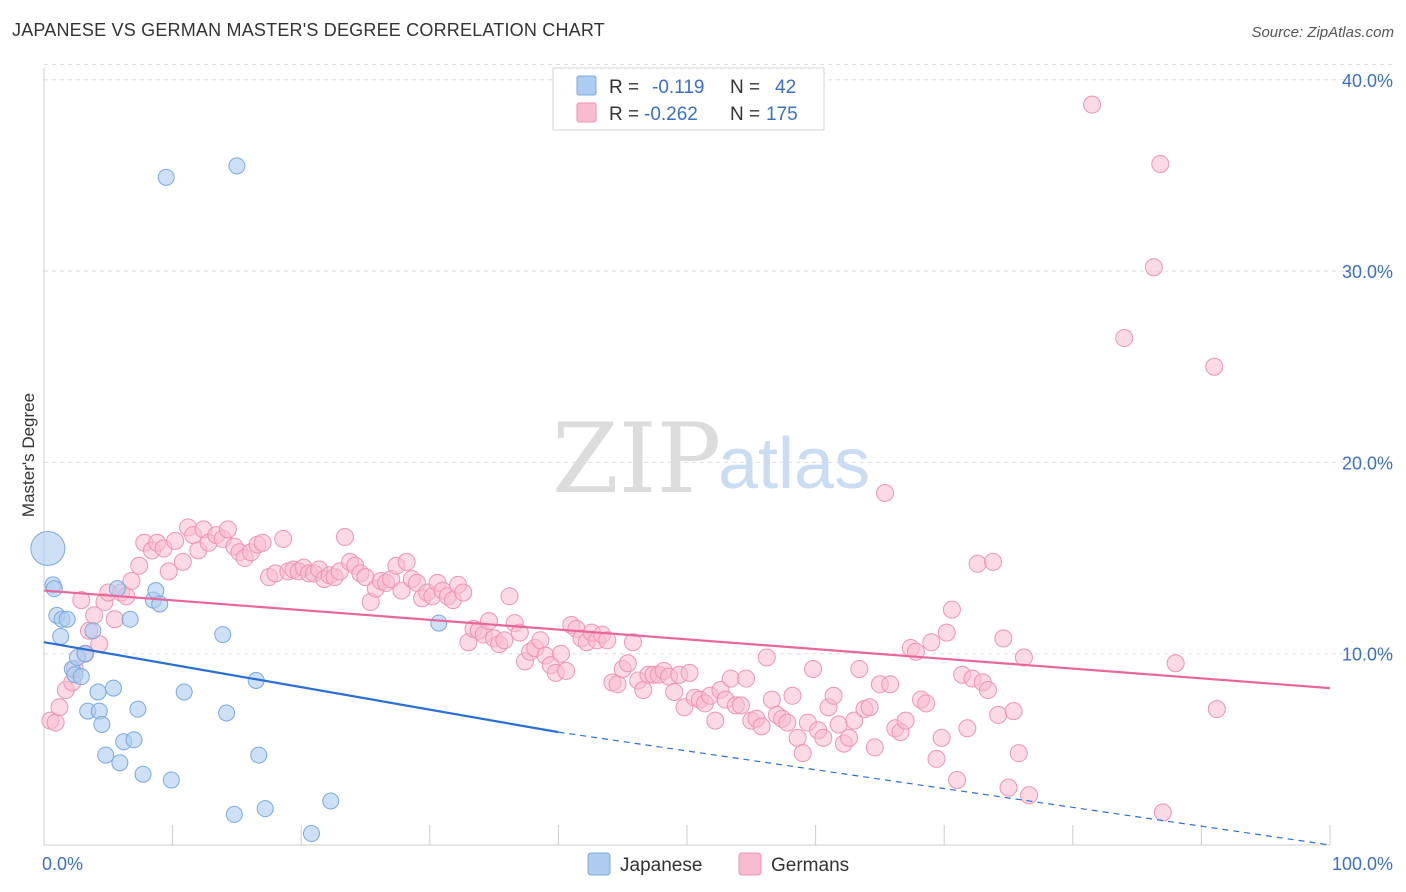  What do you see at coordinates (782, 114) in the screenshot?
I see `legend-n-value-germans: 175` at bounding box center [782, 114].